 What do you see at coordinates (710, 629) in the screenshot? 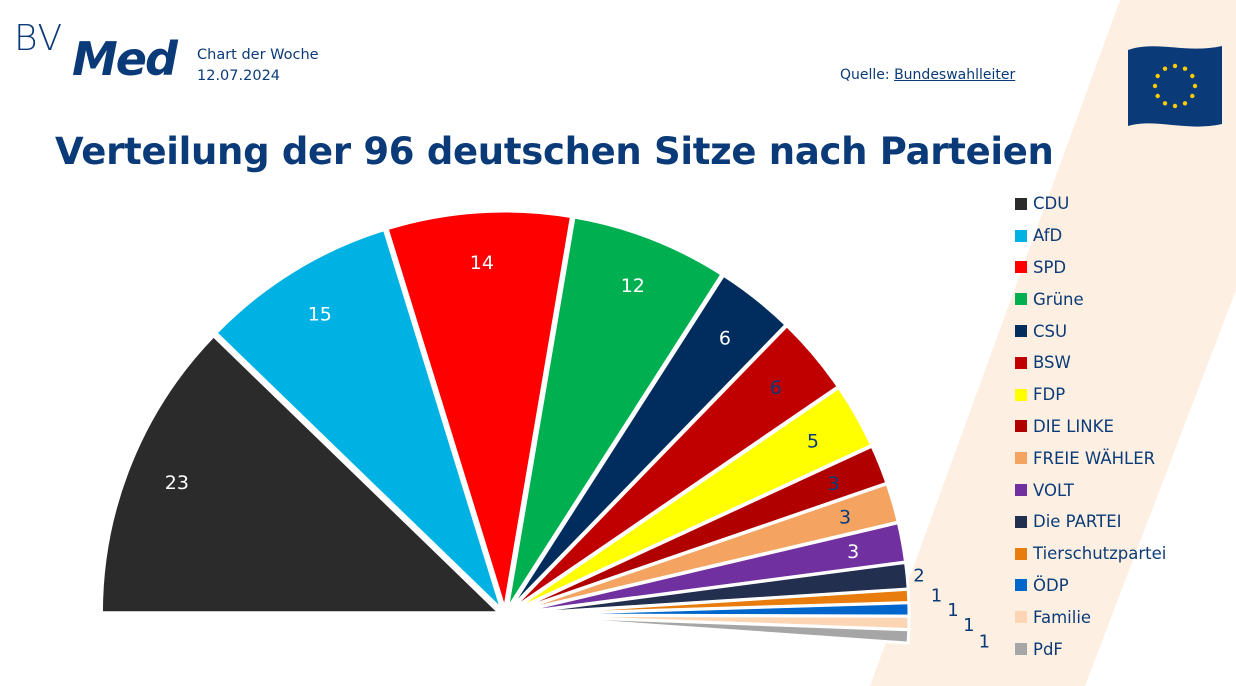
I see `slice-pdf` at bounding box center [710, 629].